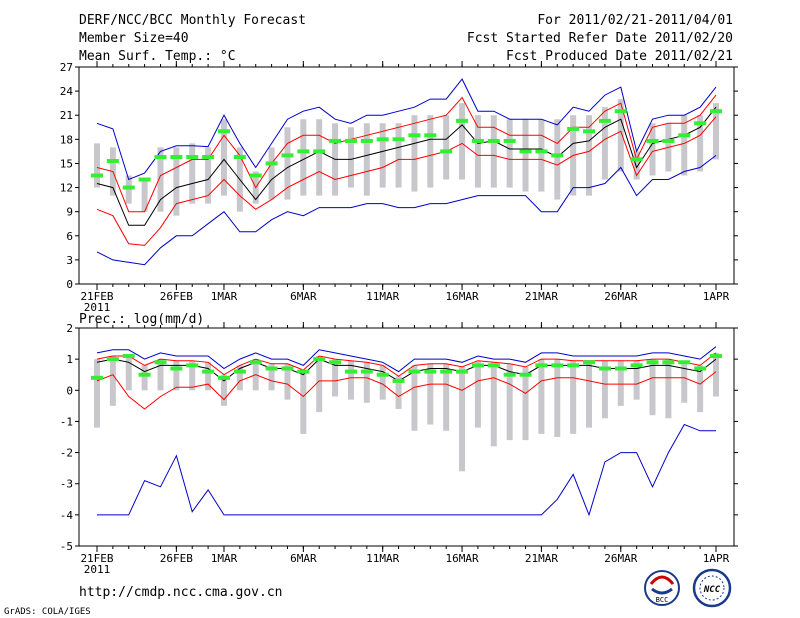 Image resolution: width=800 pixels, height=618 pixels. What do you see at coordinates (662, 600) in the screenshot?
I see `bcc-logo-text: BCC` at bounding box center [662, 600].